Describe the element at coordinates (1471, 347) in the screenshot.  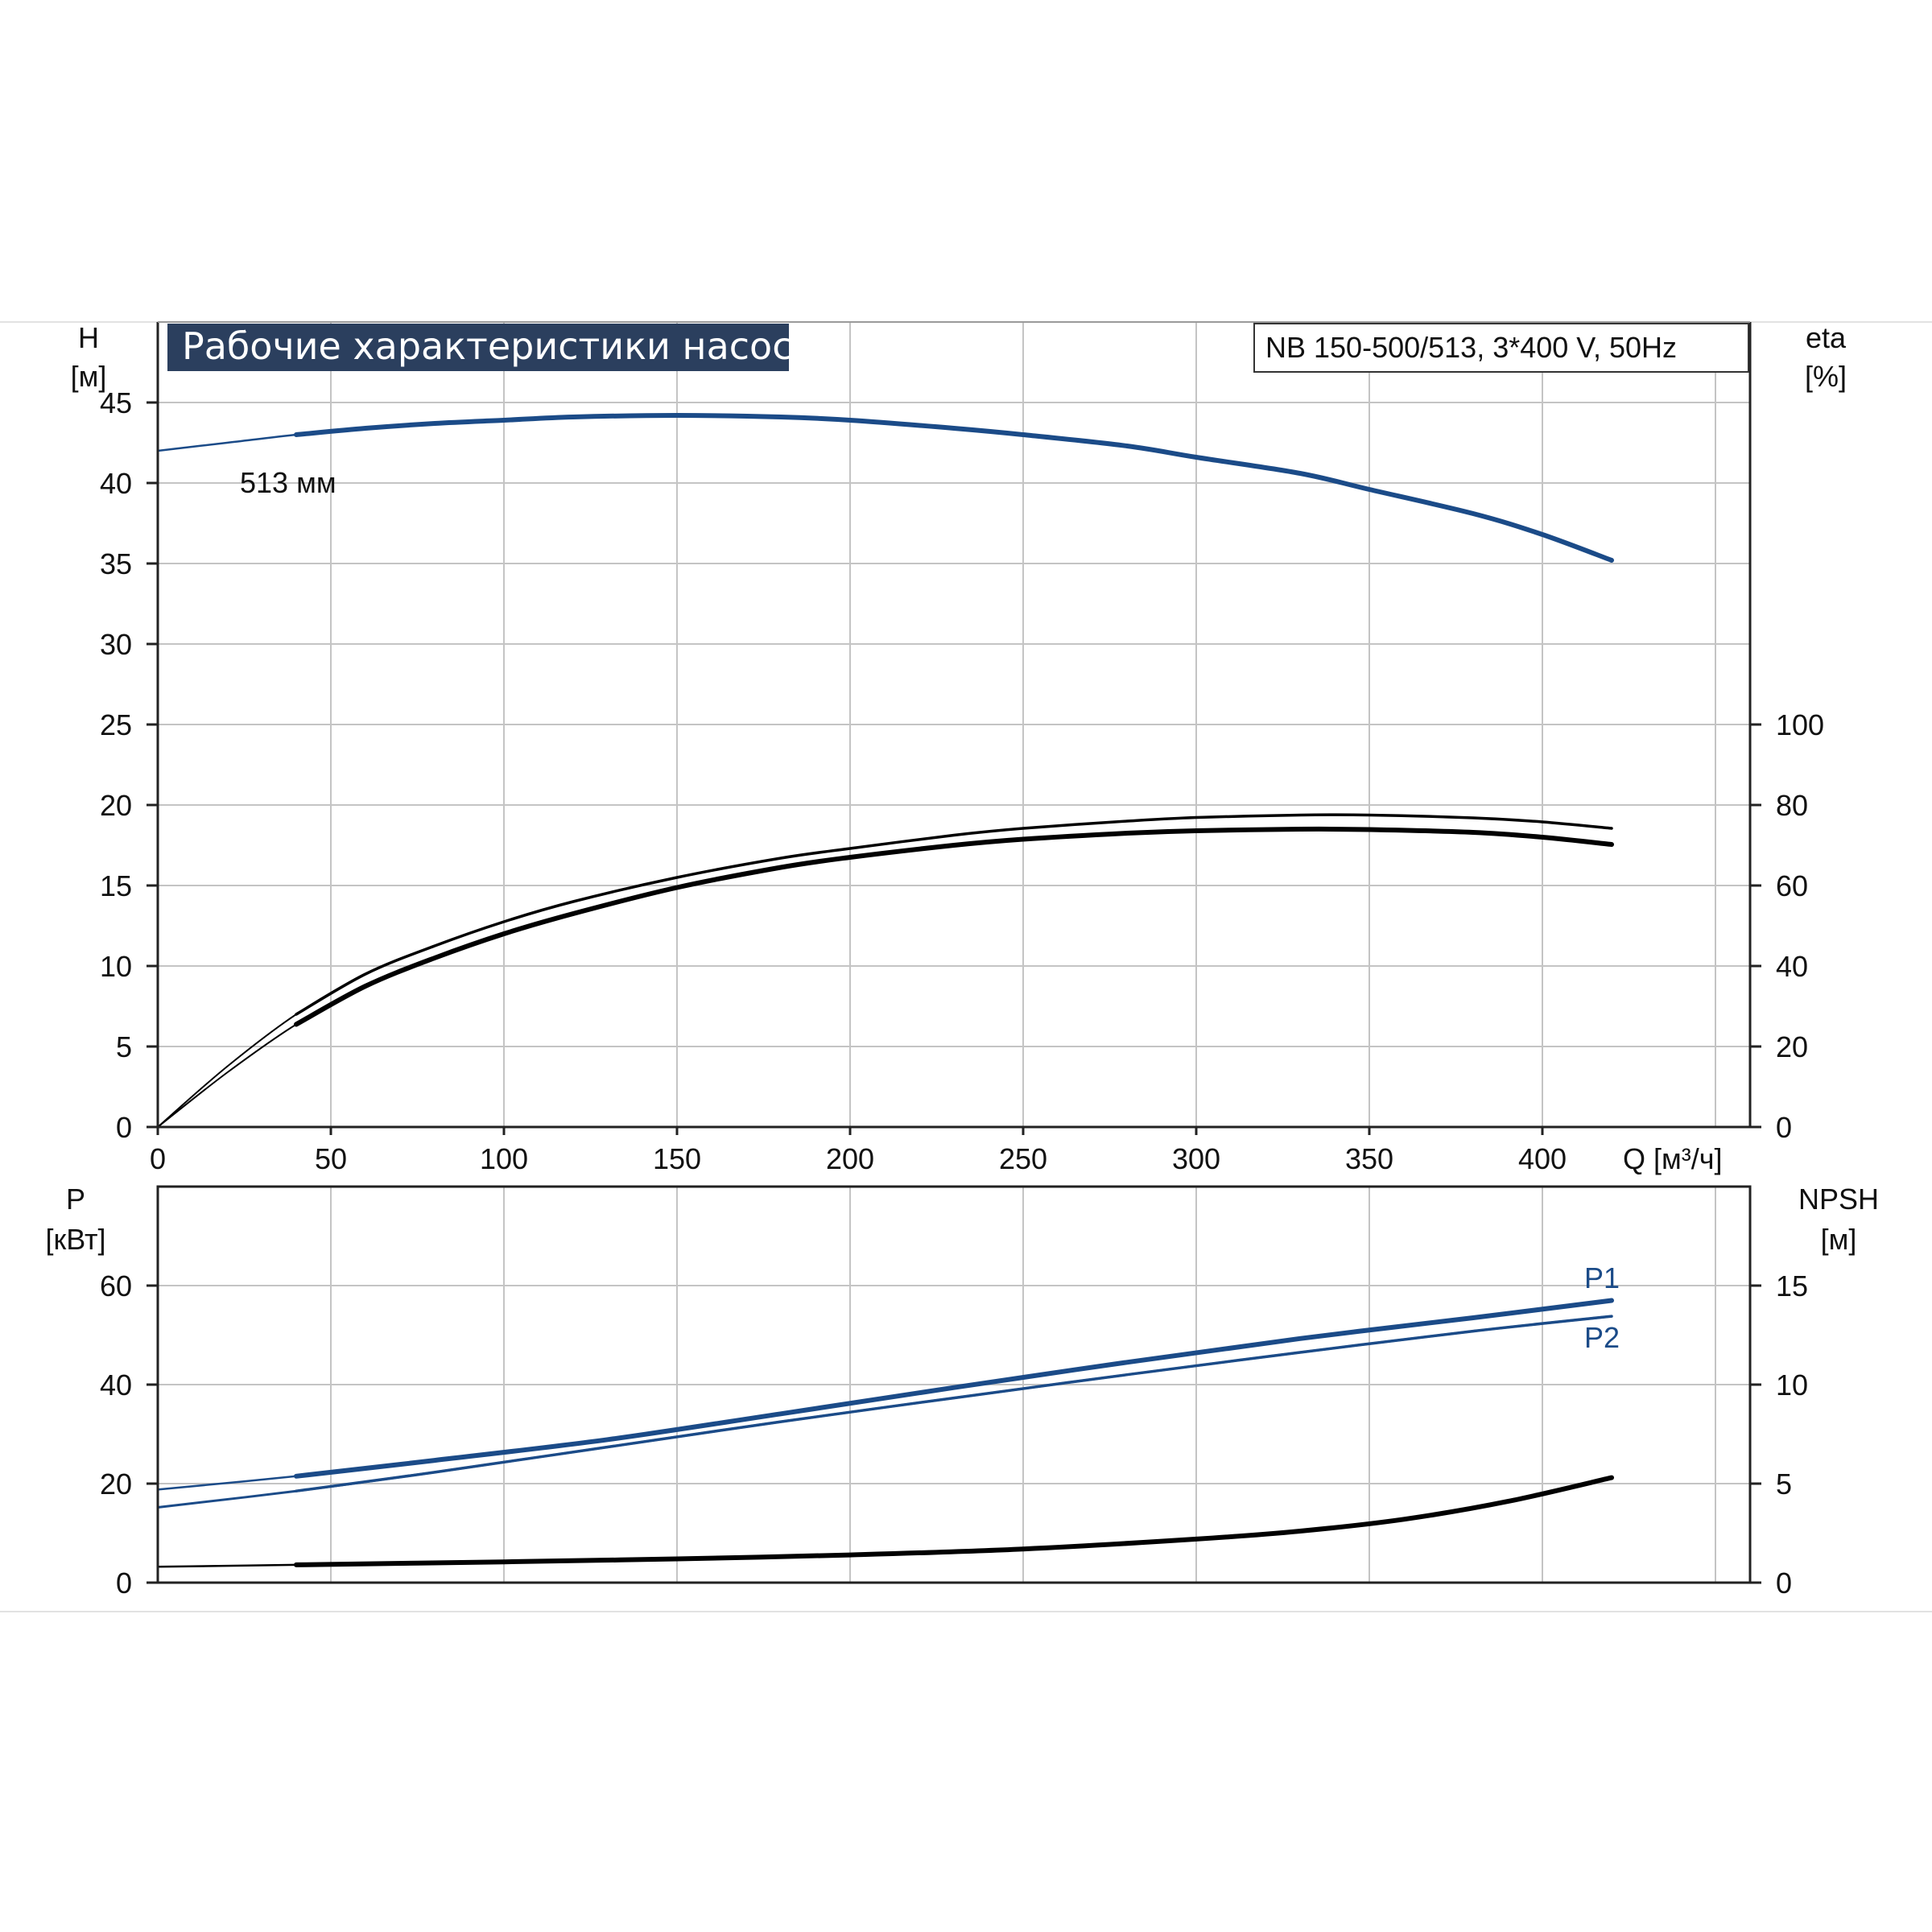
I see `model-label: NB 150-500/513, 3*400 V, 50Hz` at that location.